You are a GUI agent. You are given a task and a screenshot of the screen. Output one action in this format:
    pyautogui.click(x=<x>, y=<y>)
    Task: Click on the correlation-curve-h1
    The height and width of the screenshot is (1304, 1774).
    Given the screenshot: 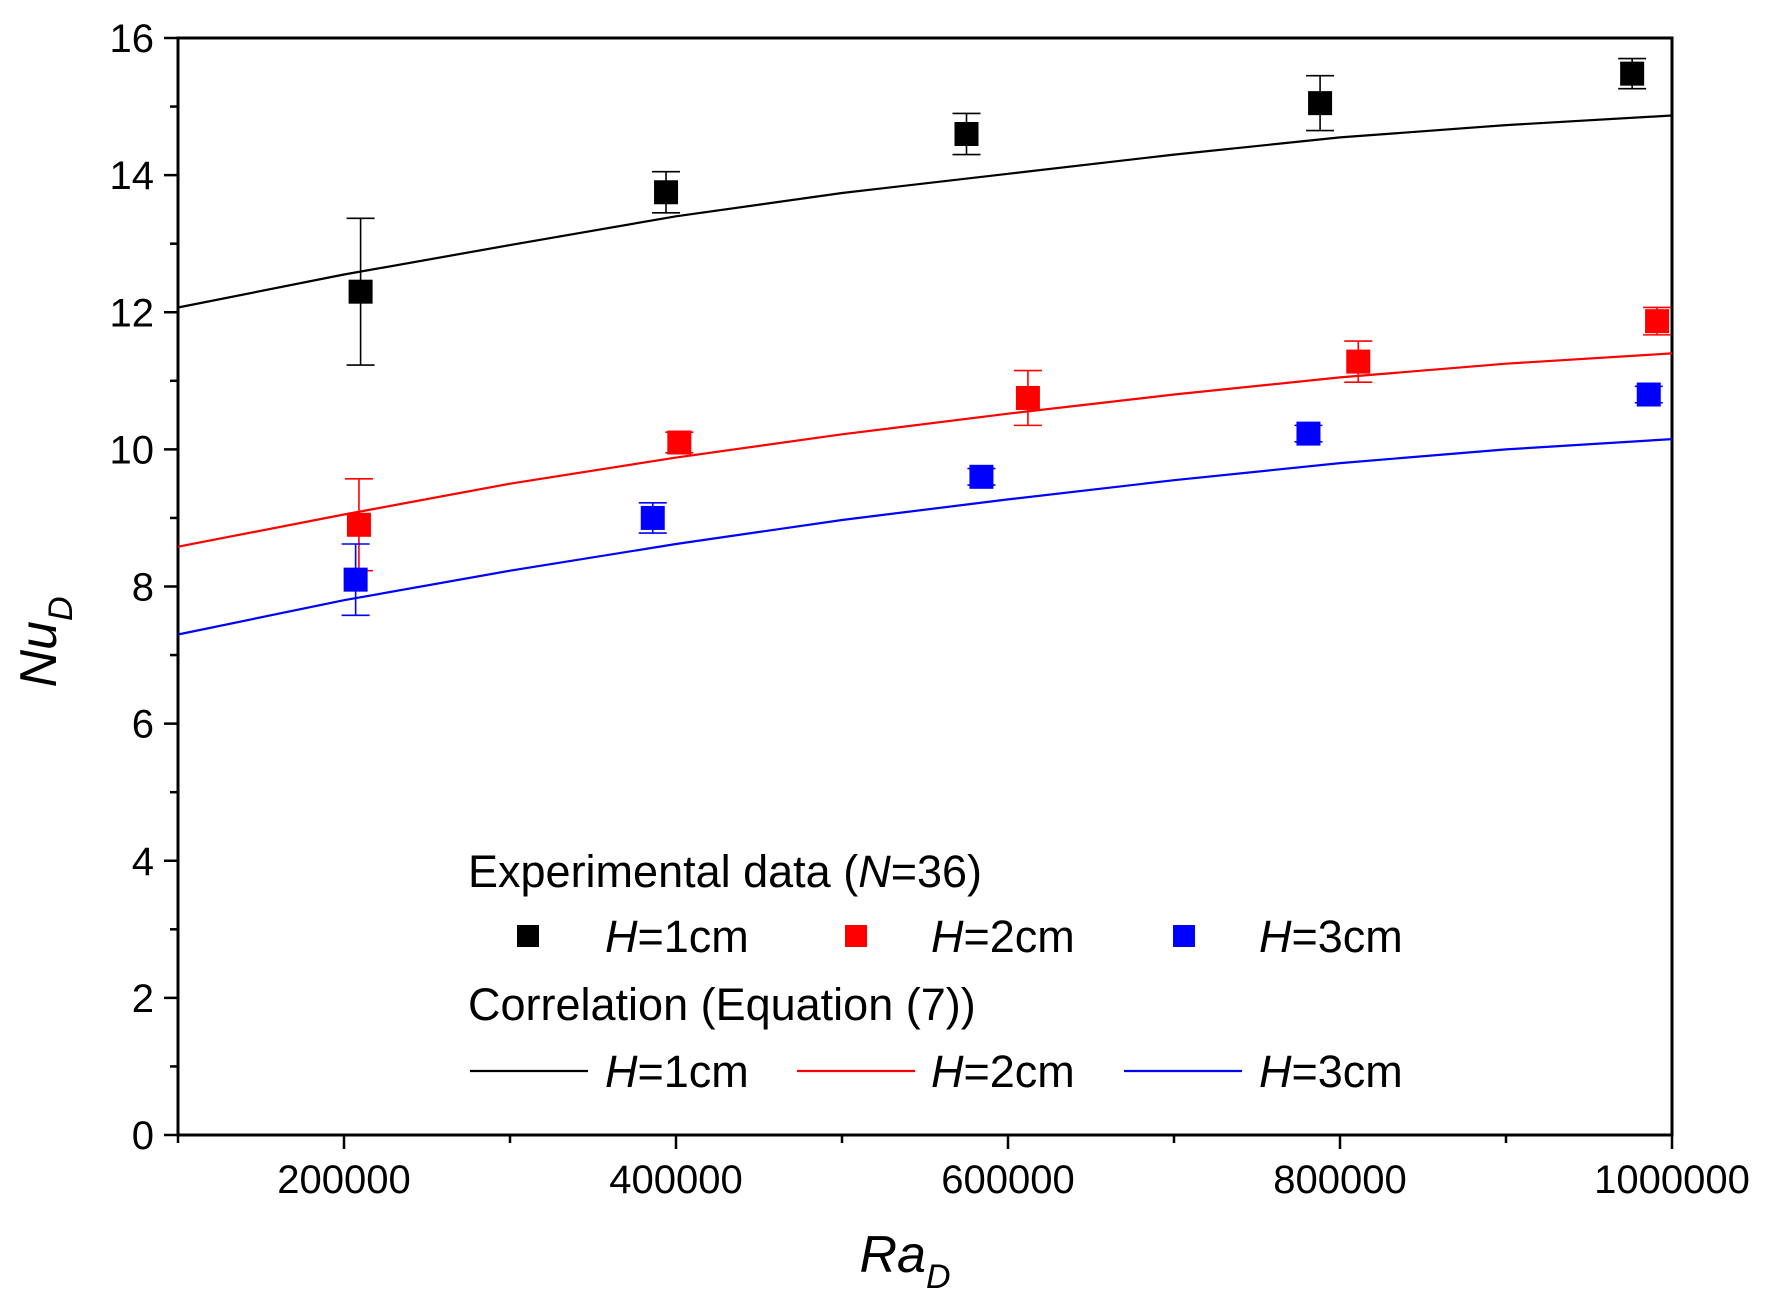 What is the action you would take?
    pyautogui.click(x=925, y=211)
    